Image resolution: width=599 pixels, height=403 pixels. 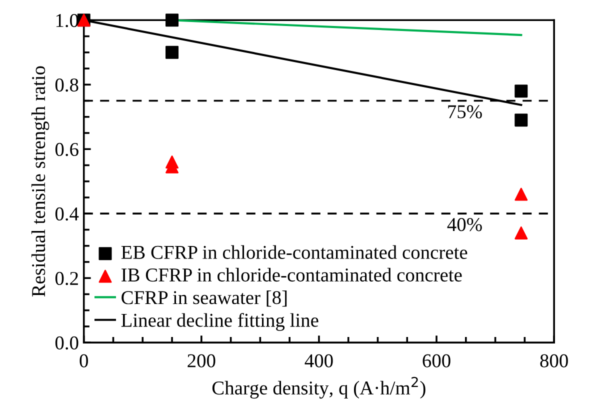 I want to click on y-tick-label: 0.8, so click(x=66, y=85).